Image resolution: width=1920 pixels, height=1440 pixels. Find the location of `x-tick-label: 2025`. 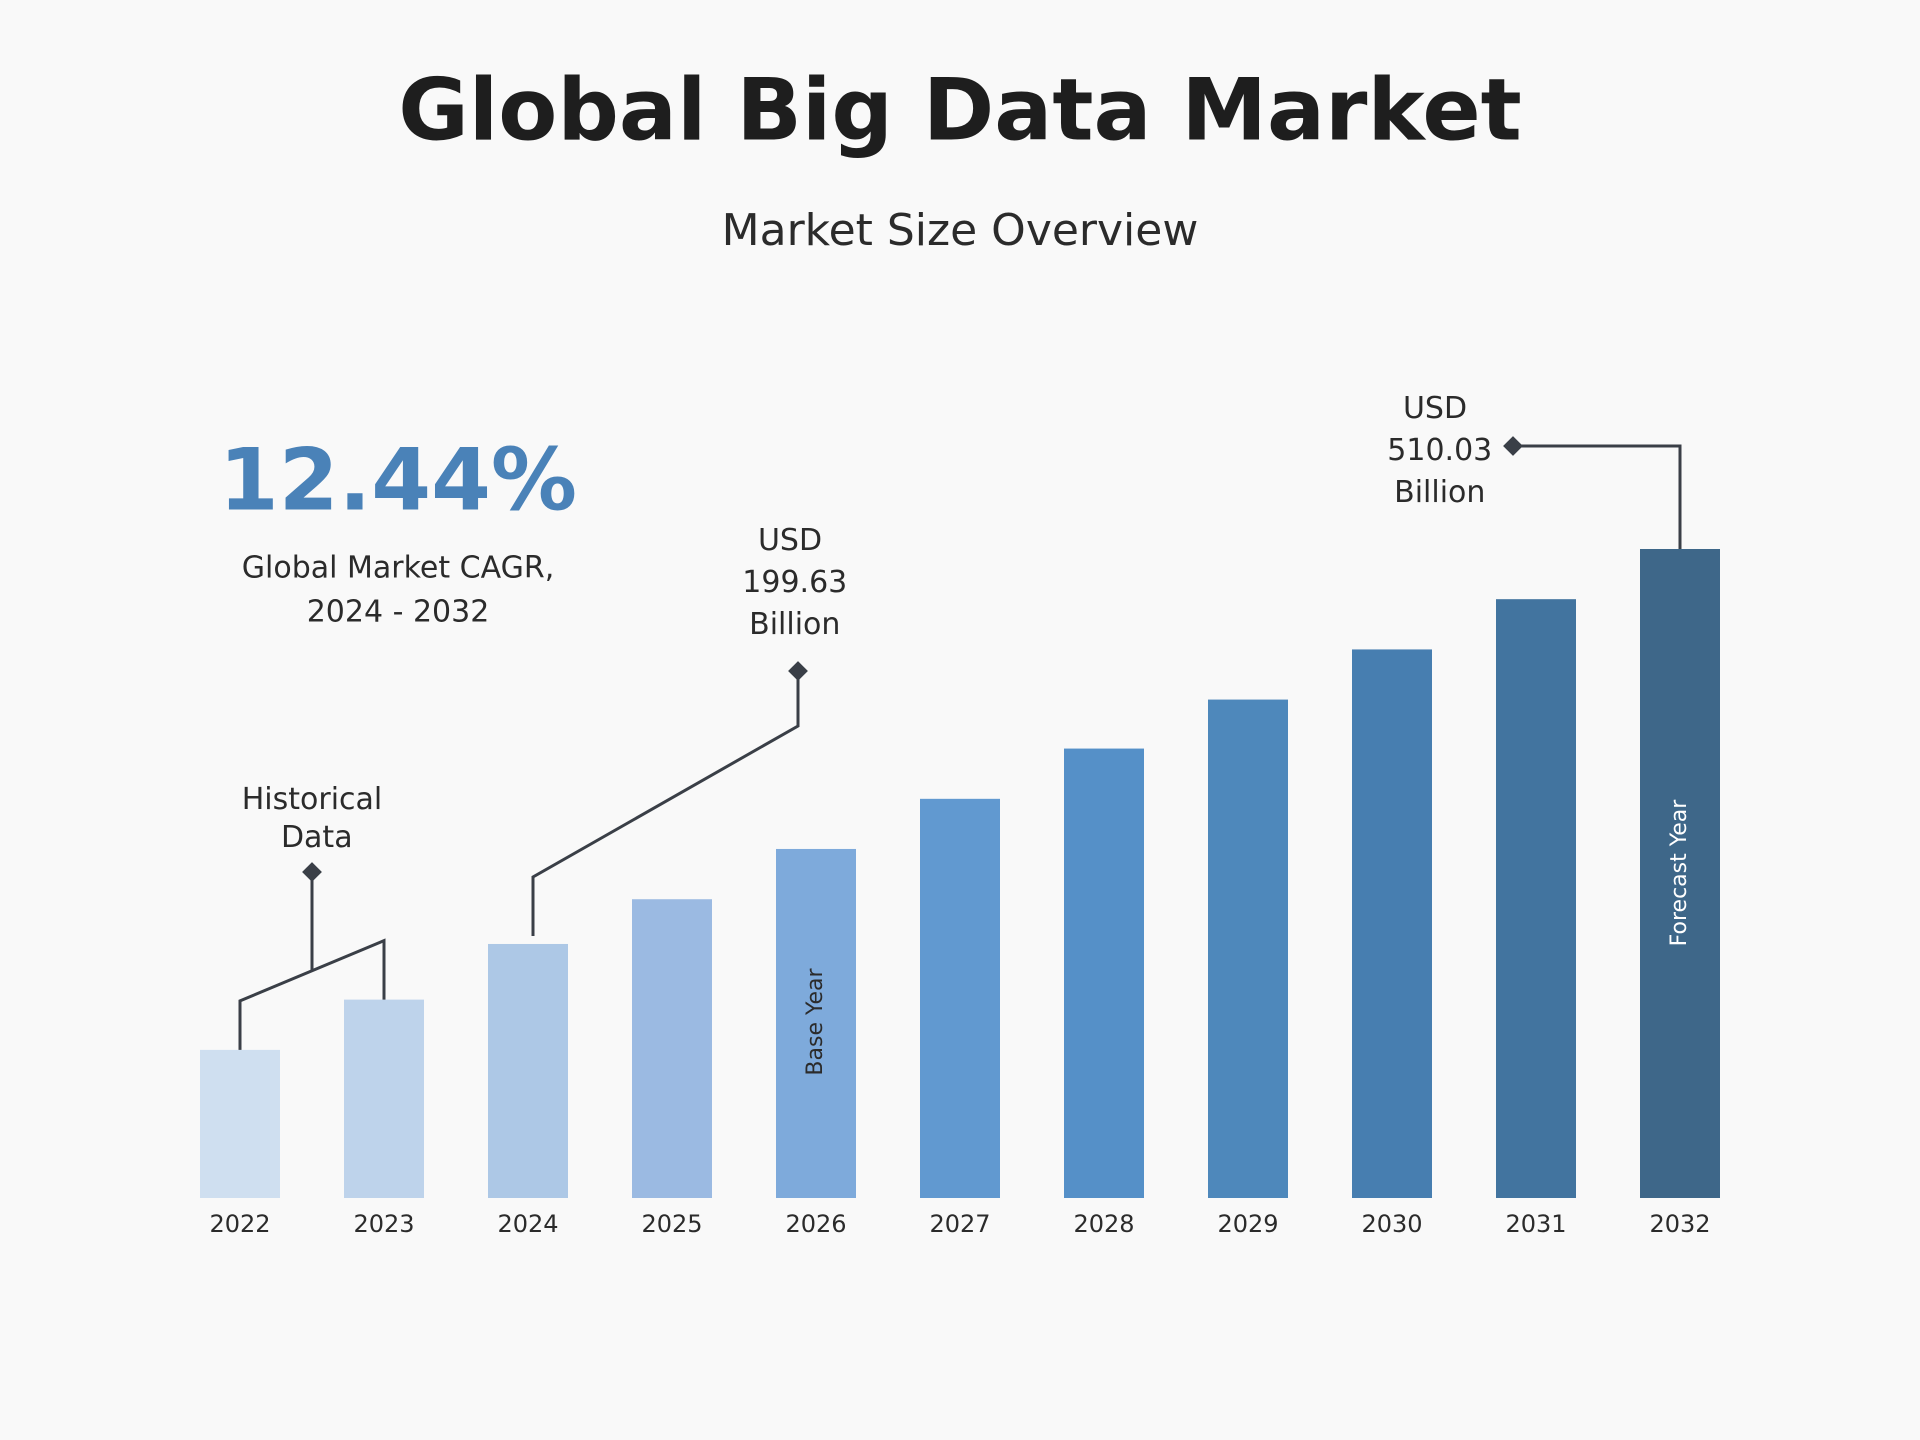

x-tick-label: 2025 is located at coordinates (671, 1224).